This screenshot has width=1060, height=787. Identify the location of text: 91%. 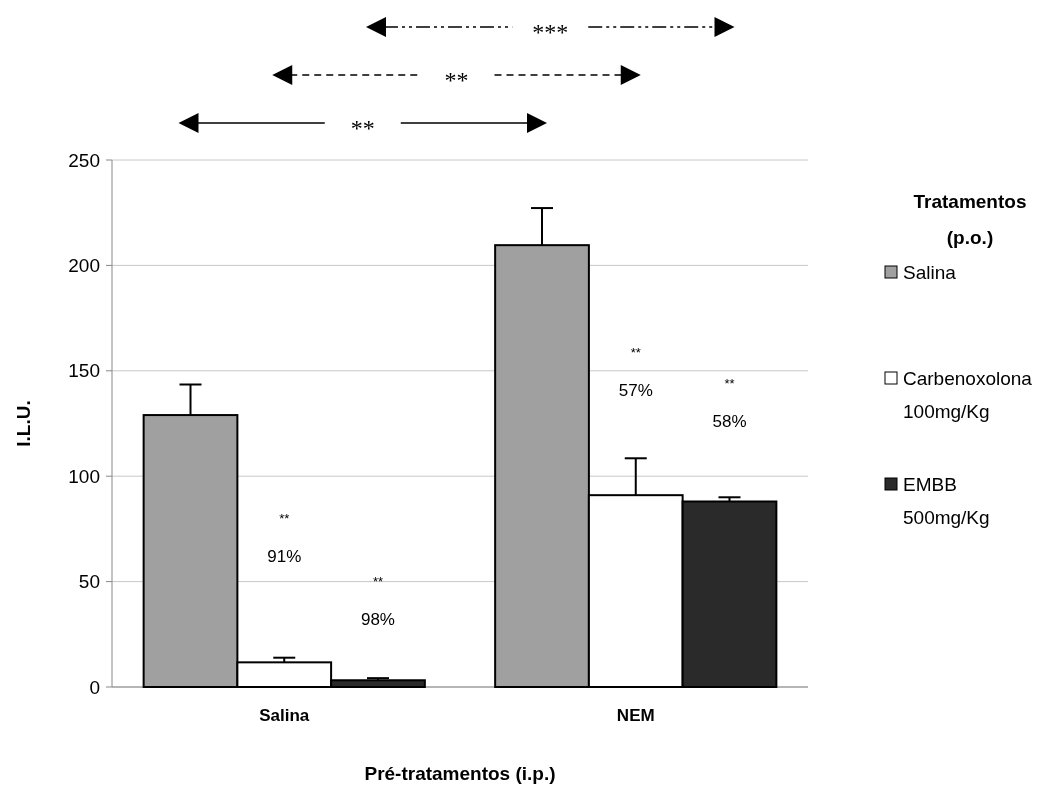
(284, 556).